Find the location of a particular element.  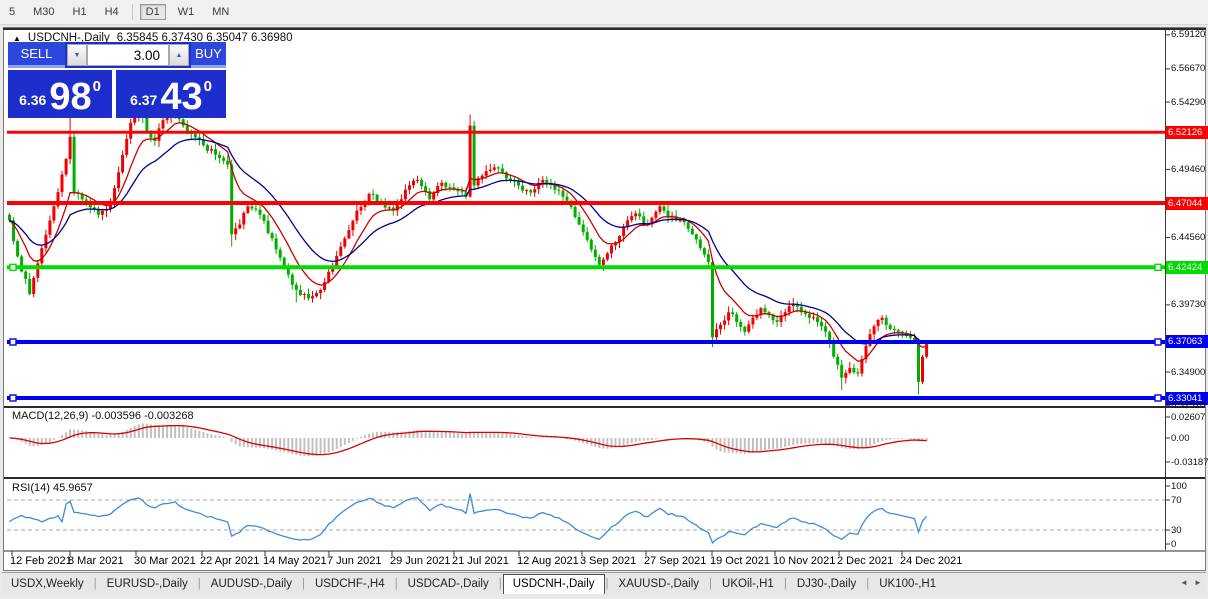

sell-price-display: 6.36 98 0 is located at coordinates (60, 94).